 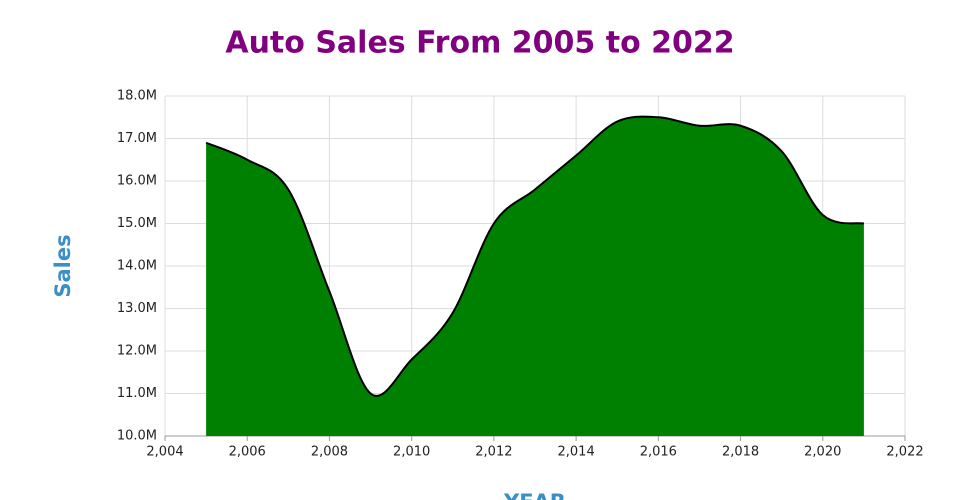 What do you see at coordinates (137, 223) in the screenshot?
I see `y-tick-label: 15.0M` at bounding box center [137, 223].